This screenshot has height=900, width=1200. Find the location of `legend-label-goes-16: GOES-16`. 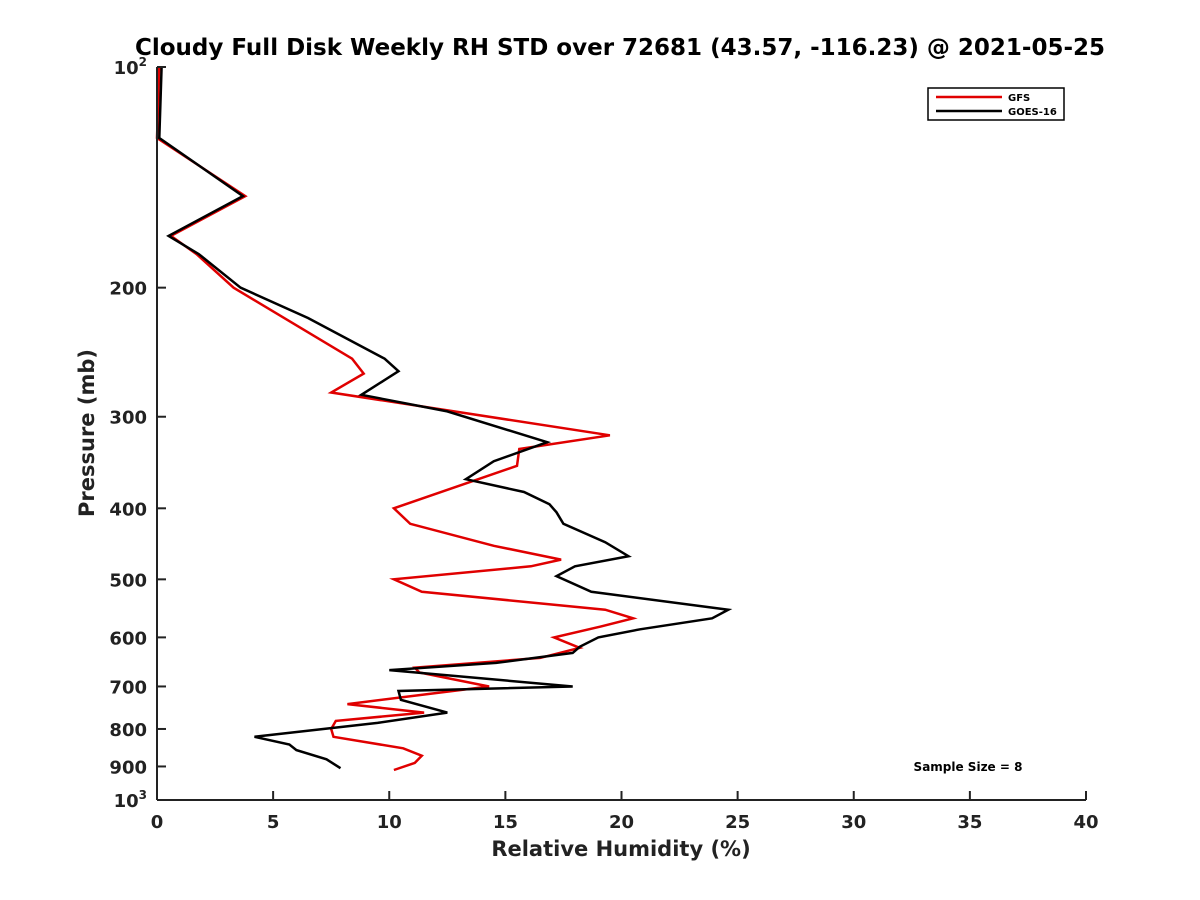

legend-label-goes-16: GOES-16 is located at coordinates (1032, 112).